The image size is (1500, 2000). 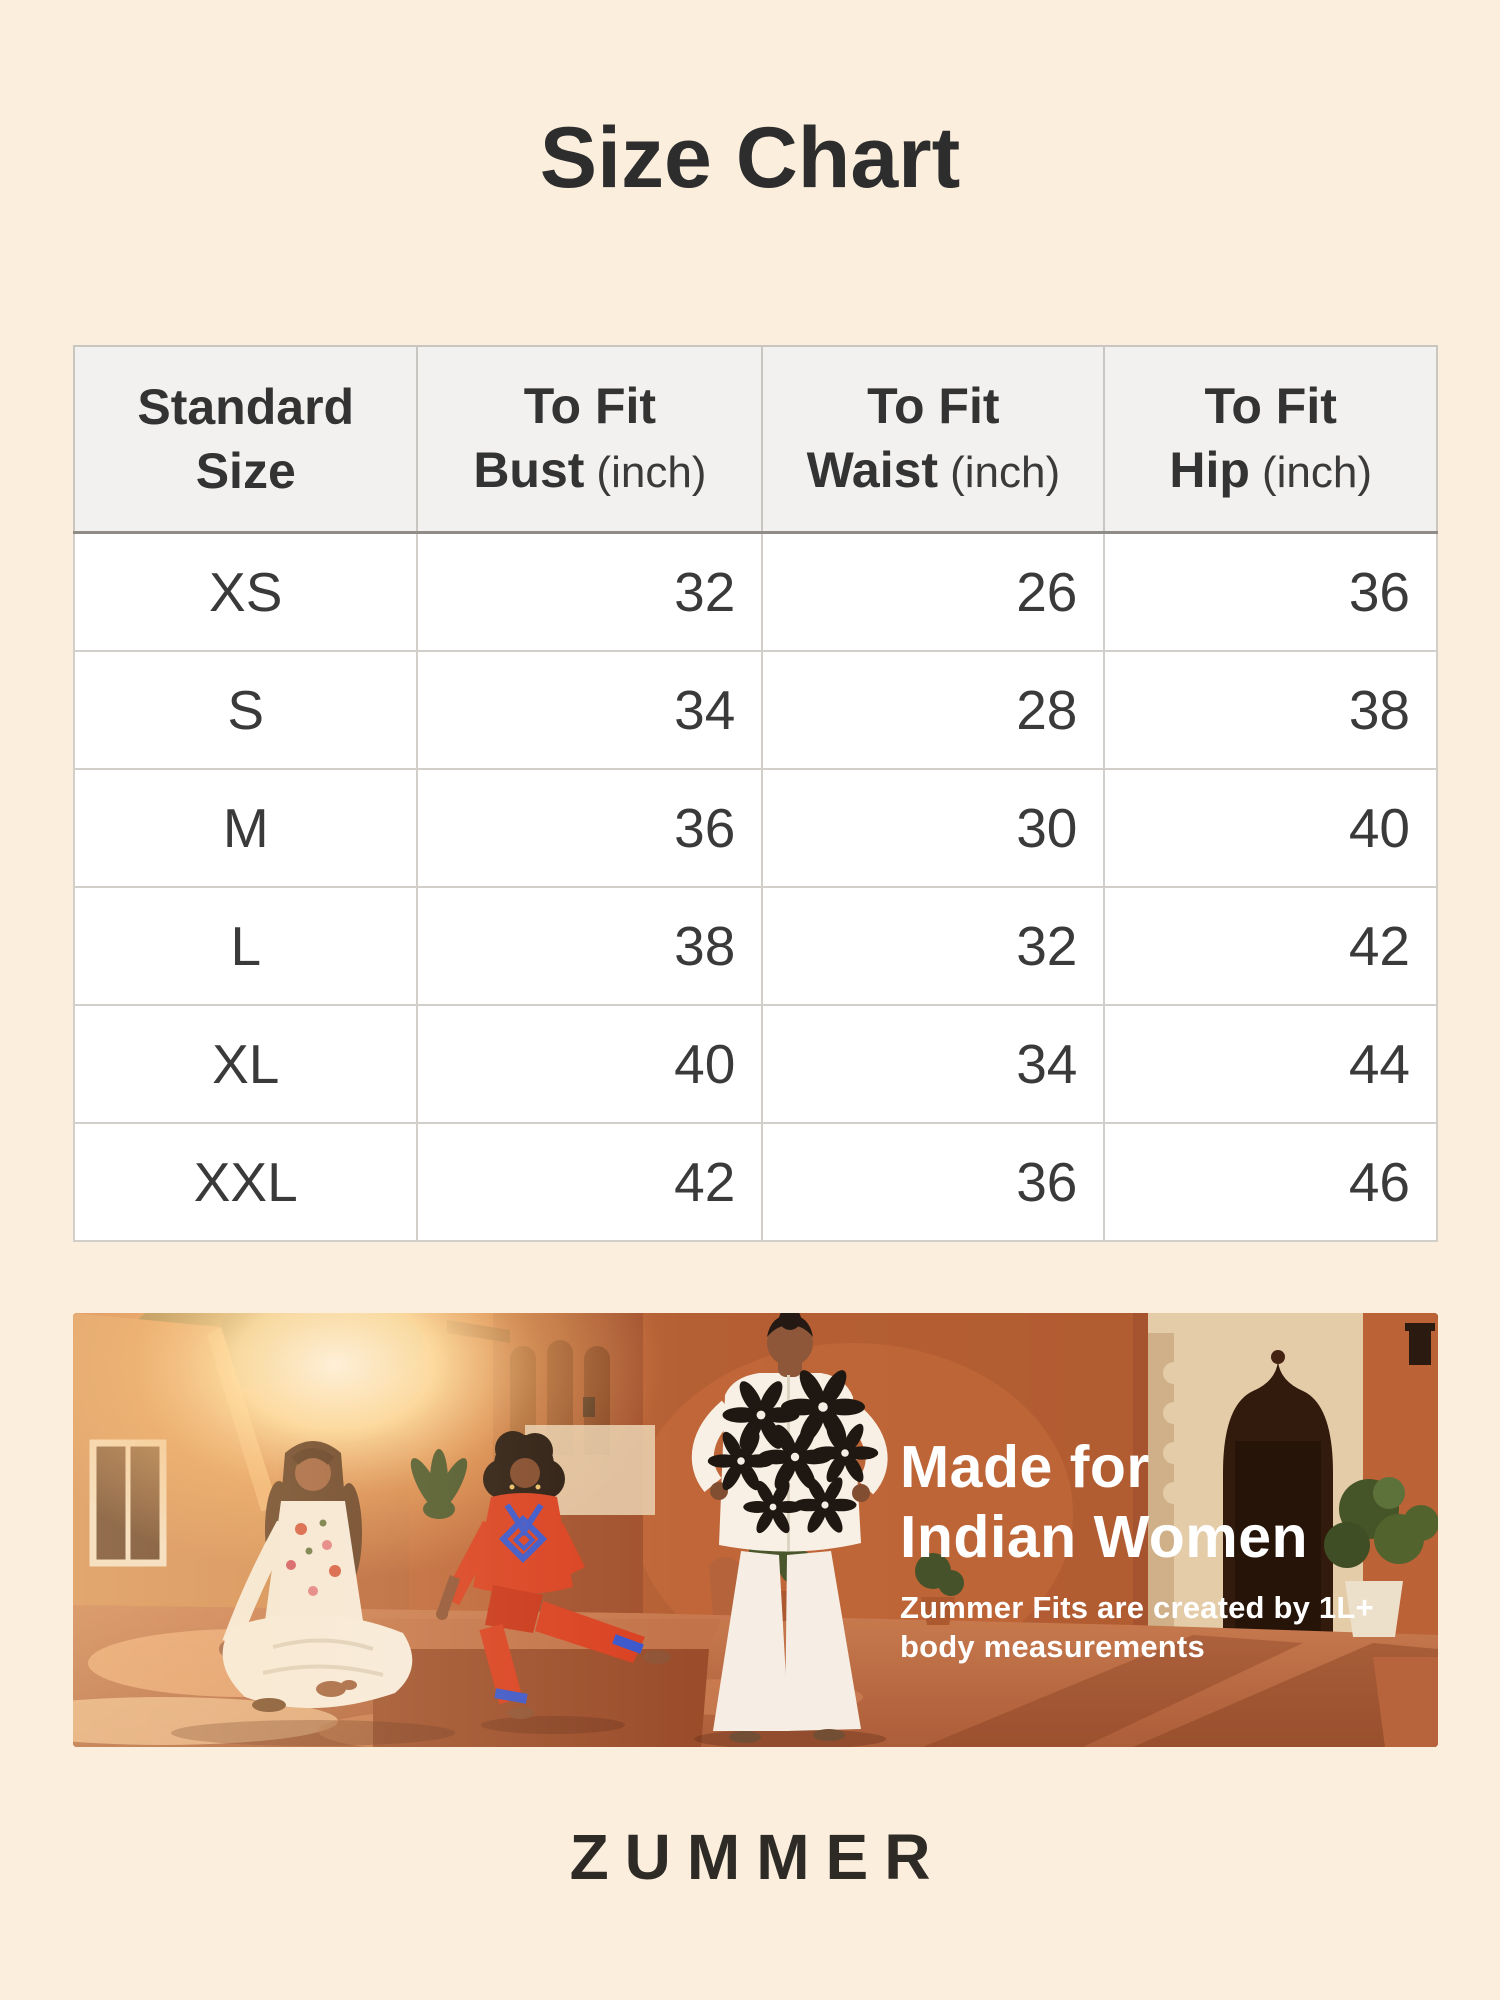 I want to click on waist-value: 28, so click(x=933, y=710).